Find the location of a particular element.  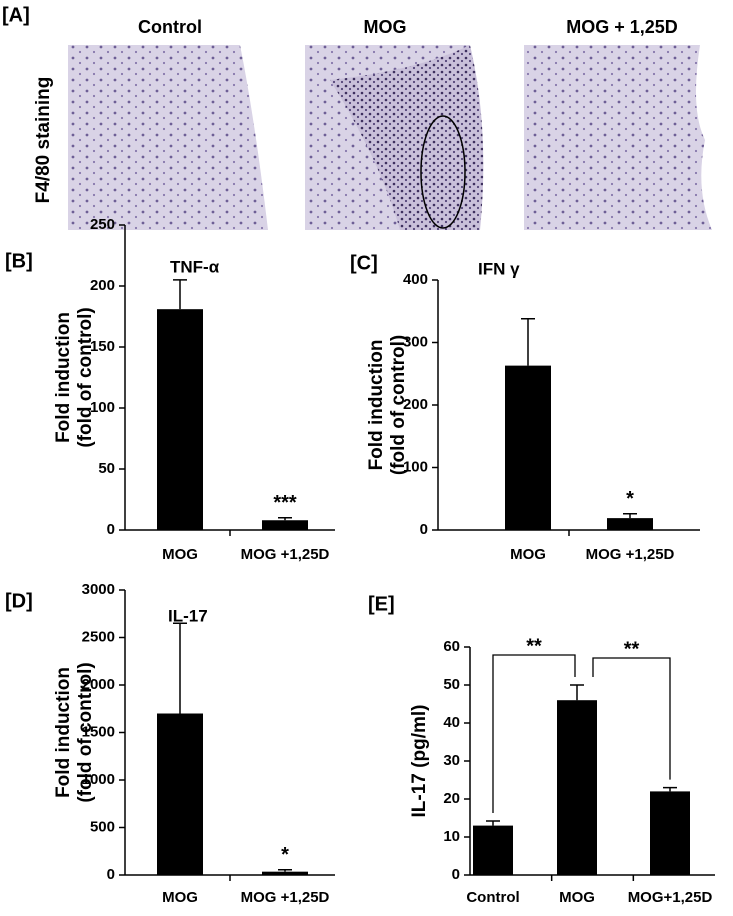

image-title: Control is located at coordinates (170, 27).